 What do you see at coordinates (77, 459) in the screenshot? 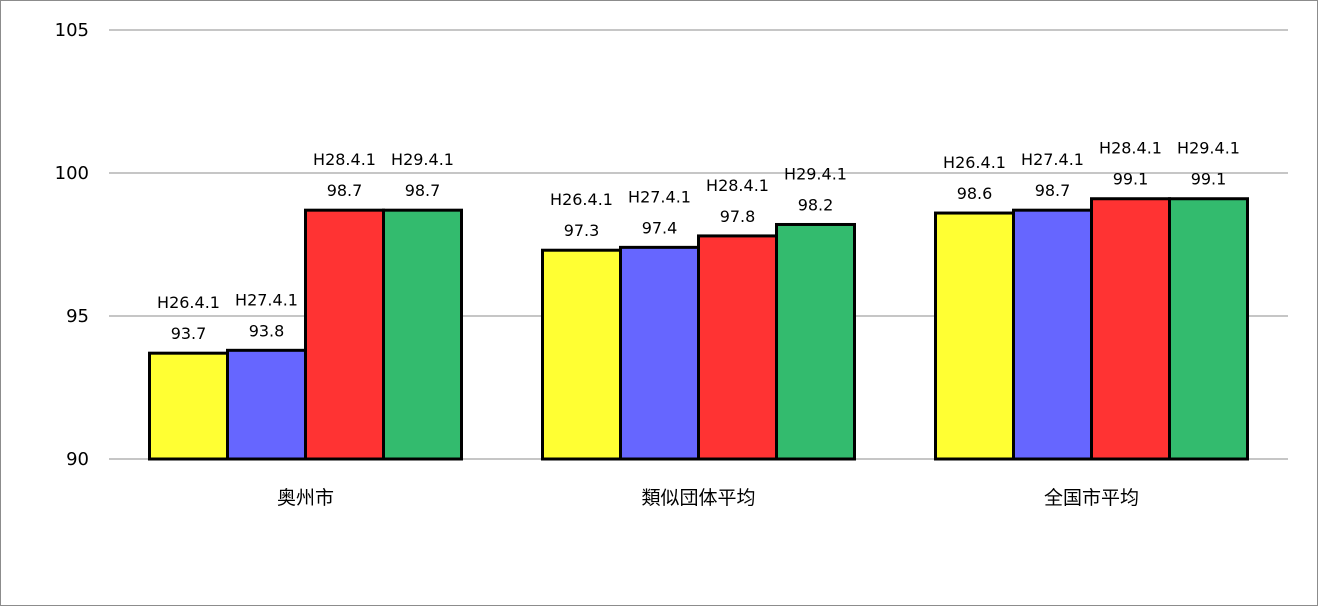
I see `y-tick-label: 90` at bounding box center [77, 459].